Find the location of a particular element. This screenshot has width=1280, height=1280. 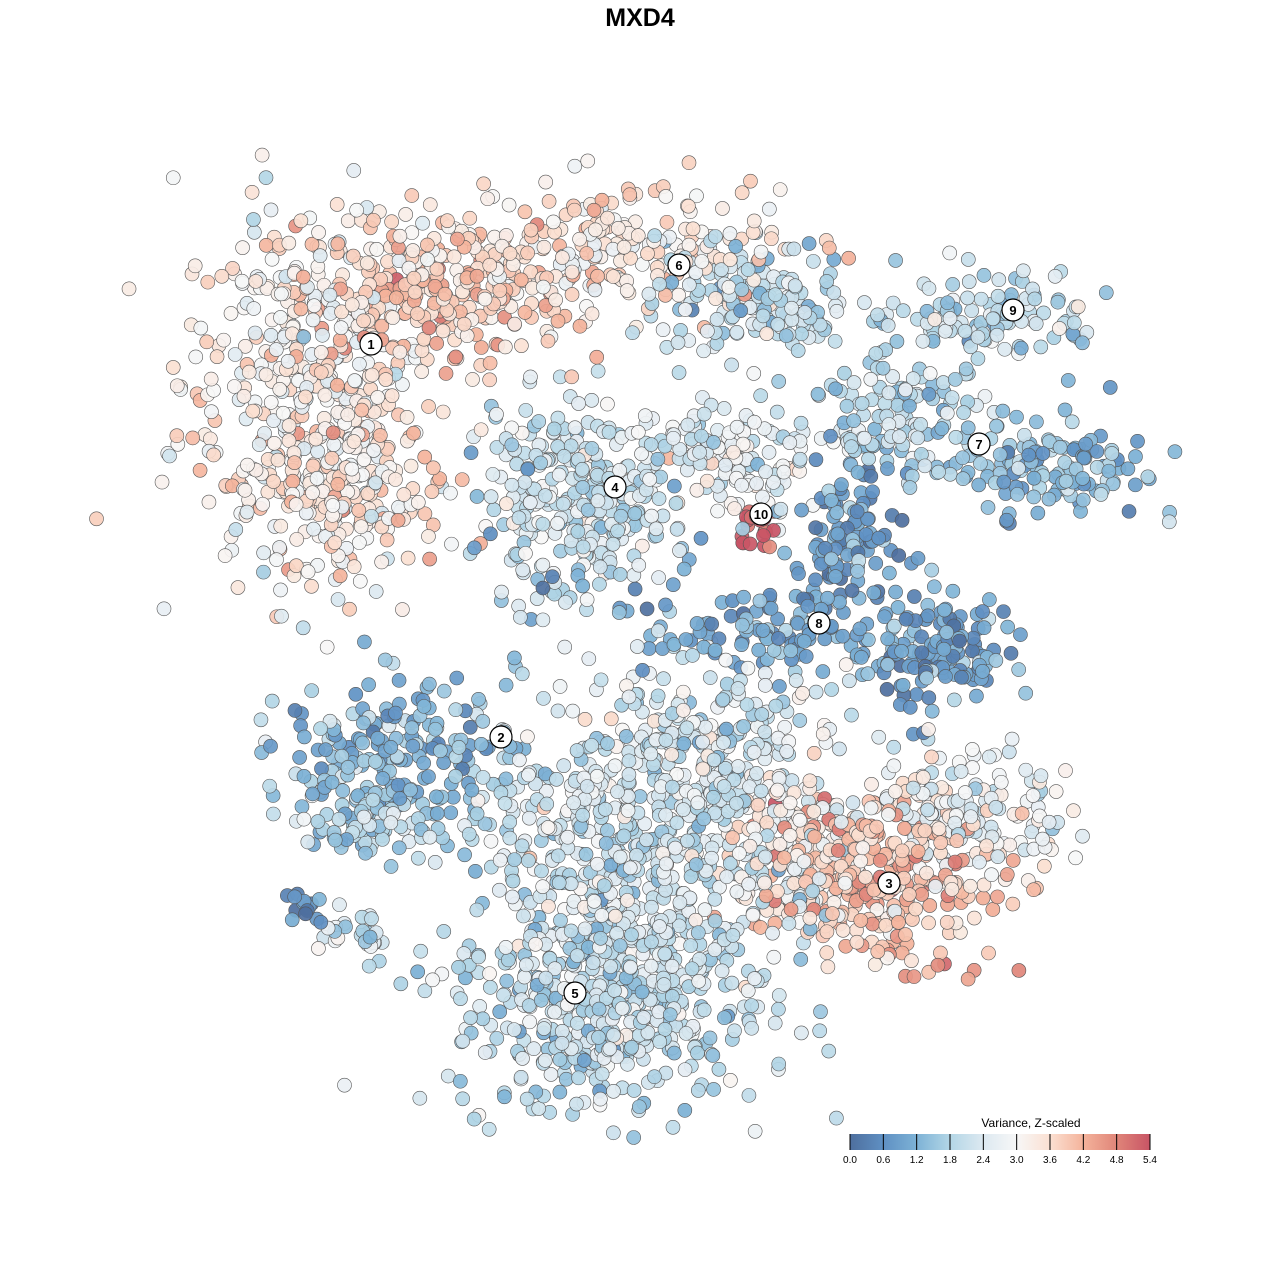

cluster-label-text: 7 is located at coordinates (978, 444).